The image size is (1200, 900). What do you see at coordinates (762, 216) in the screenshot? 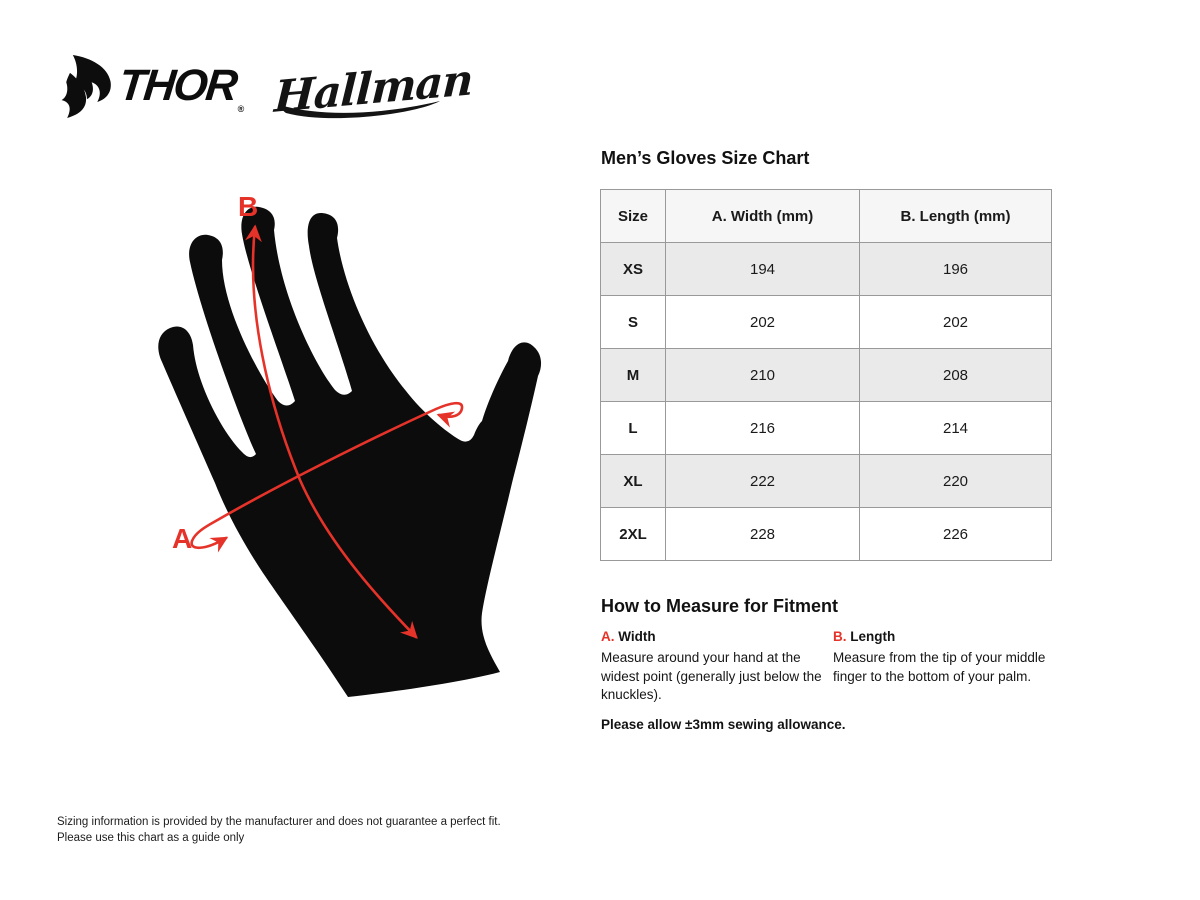
I see `column-header-width: A. Width (mm)` at bounding box center [762, 216].